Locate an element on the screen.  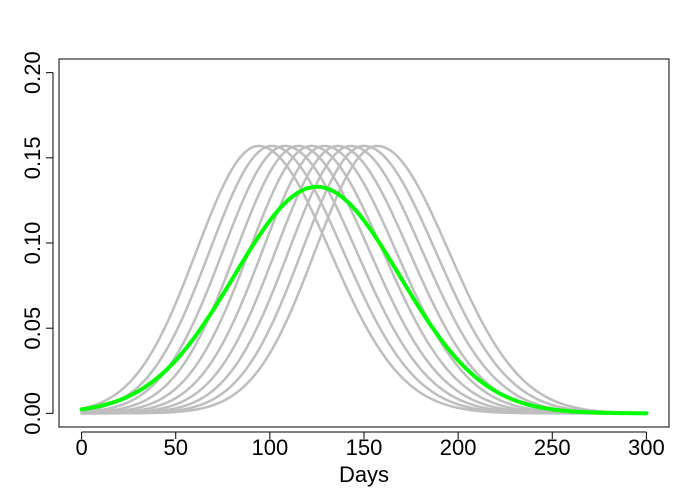
x-tick-label: 300 is located at coordinates (646, 447).